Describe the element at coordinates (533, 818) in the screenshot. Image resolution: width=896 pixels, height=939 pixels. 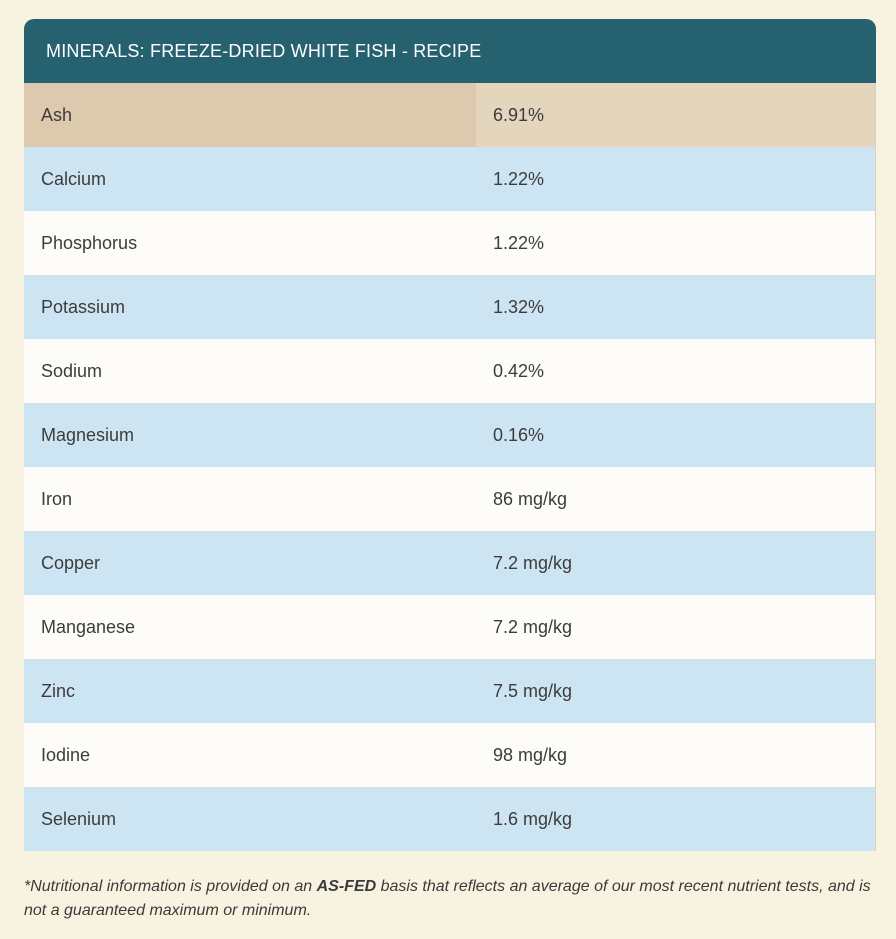
I see `row-value: 1.6 mg/kg` at that location.